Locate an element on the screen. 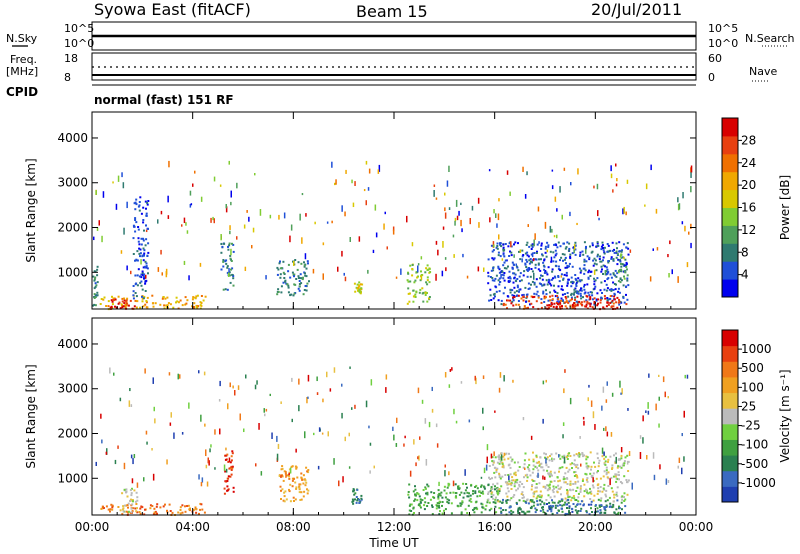 The height and width of the screenshot is (554, 800). cpid-text: normal (fast) 151 RF is located at coordinates (164, 100).